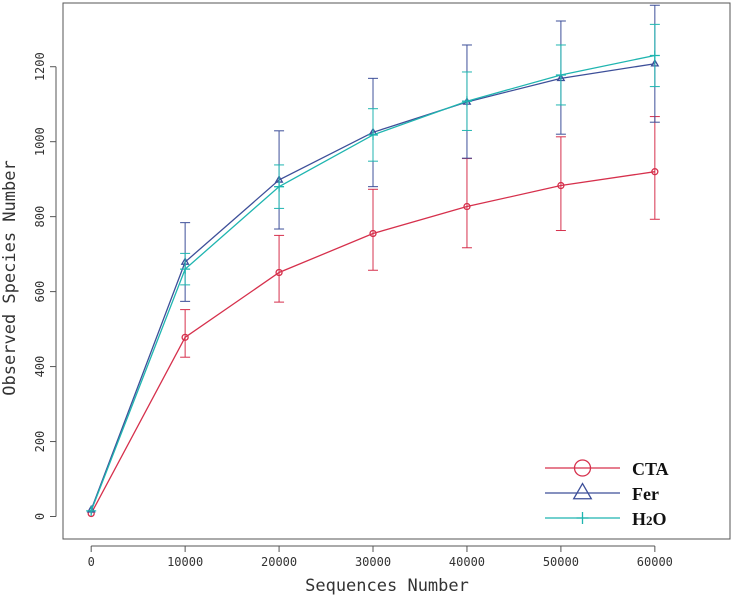  What do you see at coordinates (649, 519) in the screenshot?
I see `legend-label-h2o: H2O` at bounding box center [649, 519].